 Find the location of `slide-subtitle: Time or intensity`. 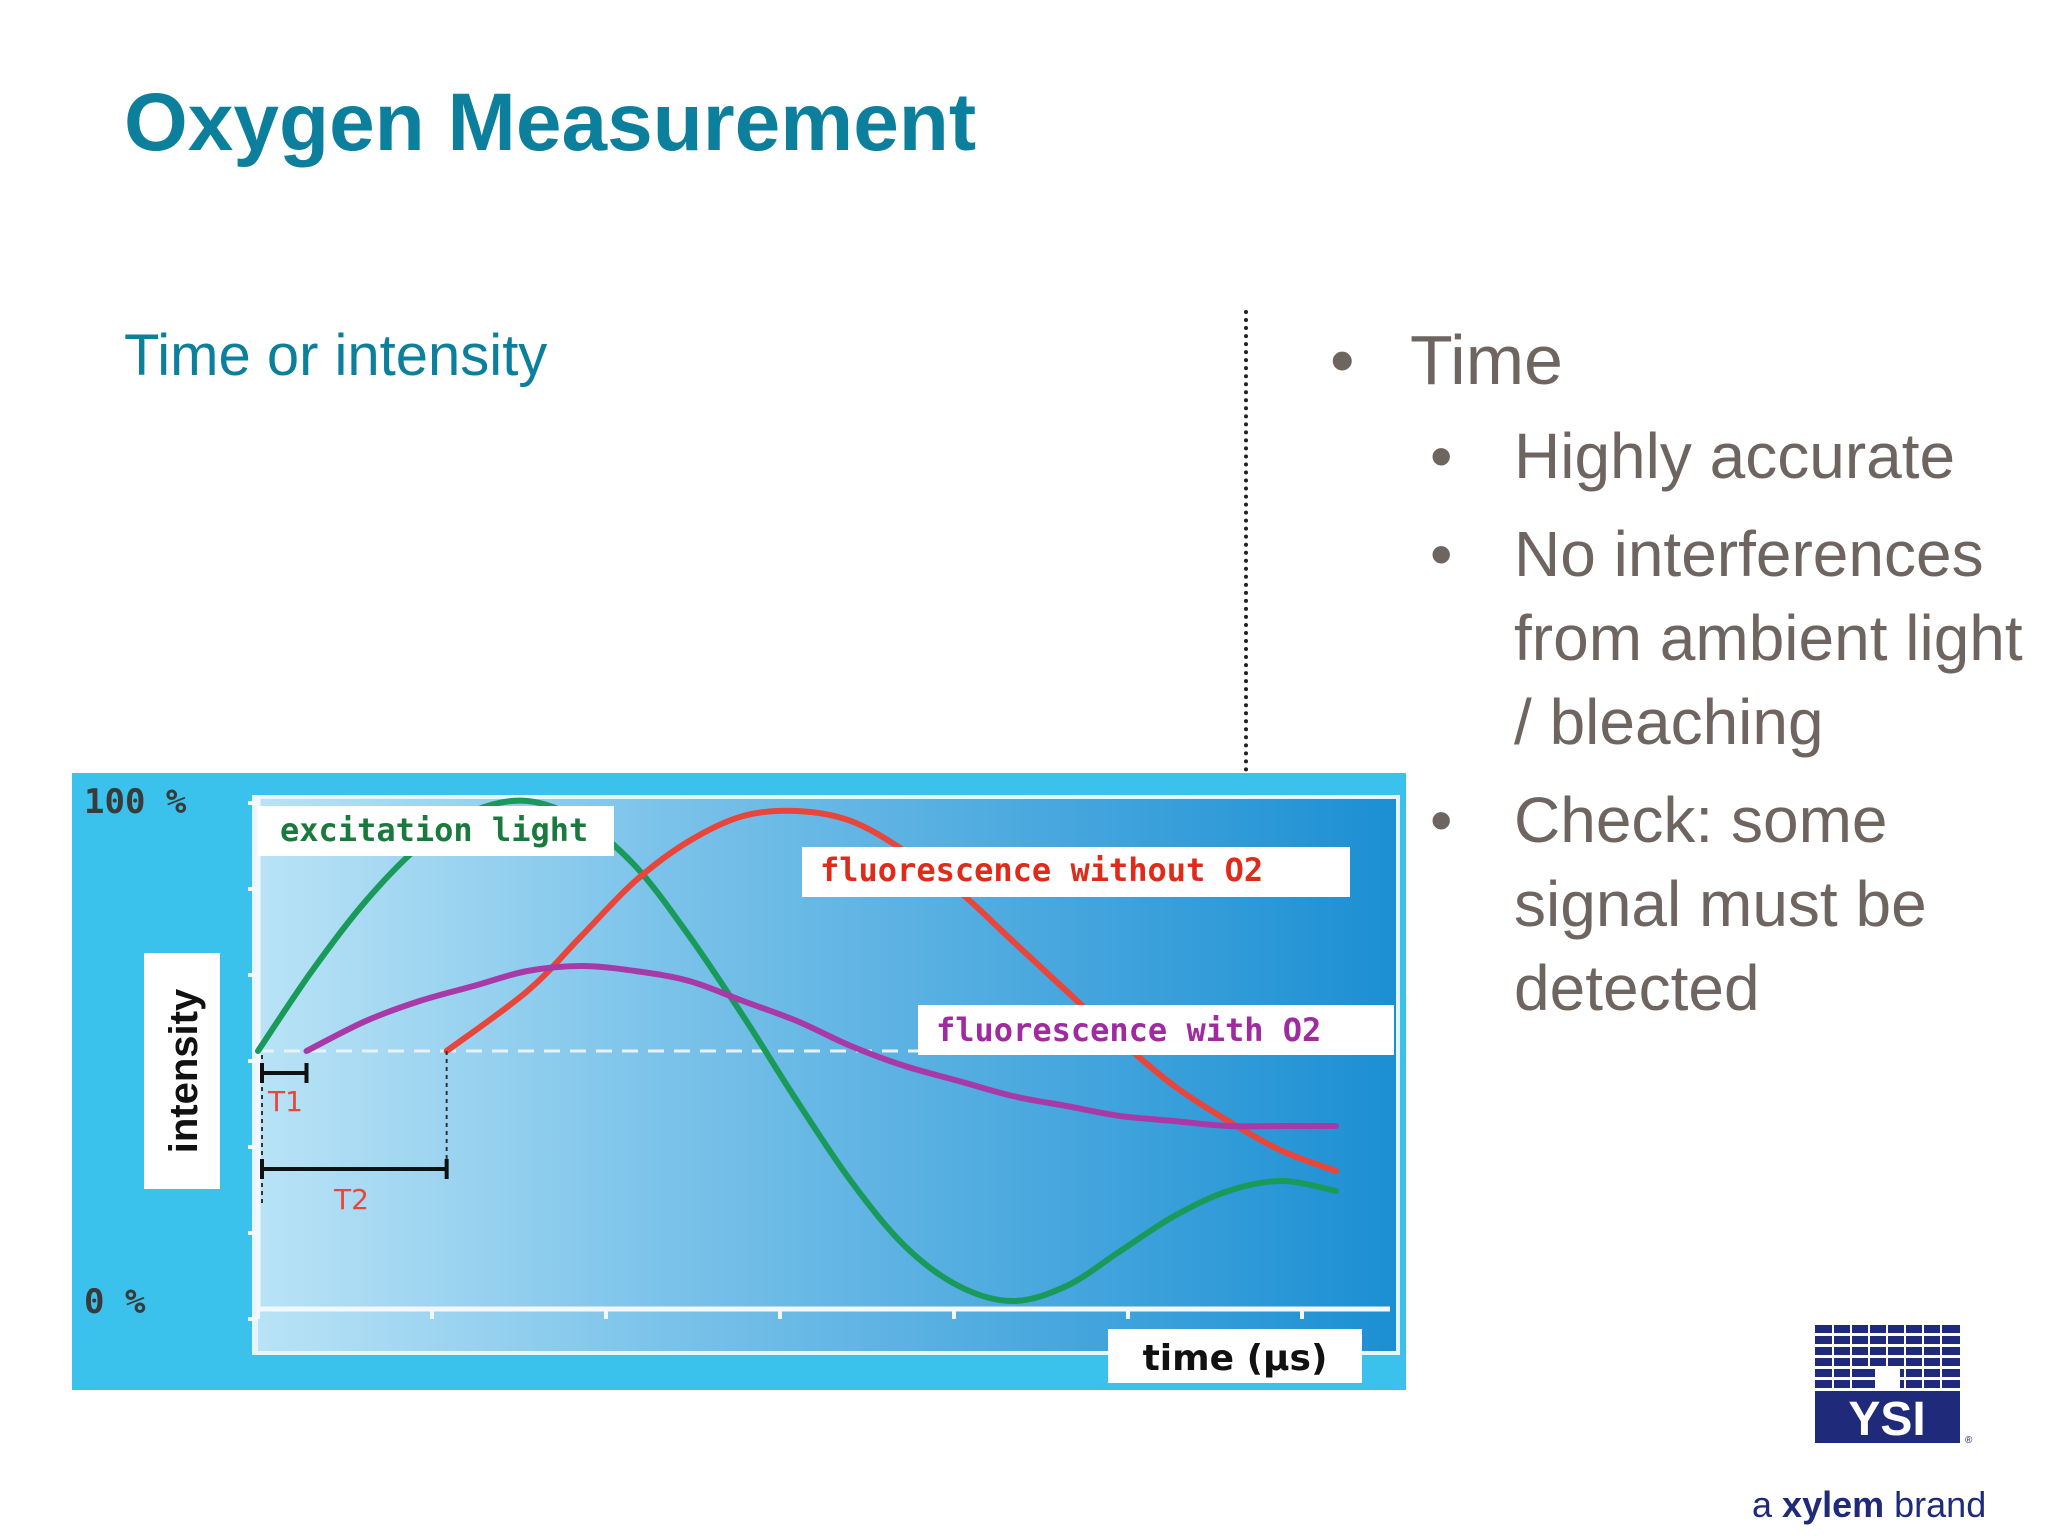

slide-subtitle: Time or intensity is located at coordinates (336, 355).